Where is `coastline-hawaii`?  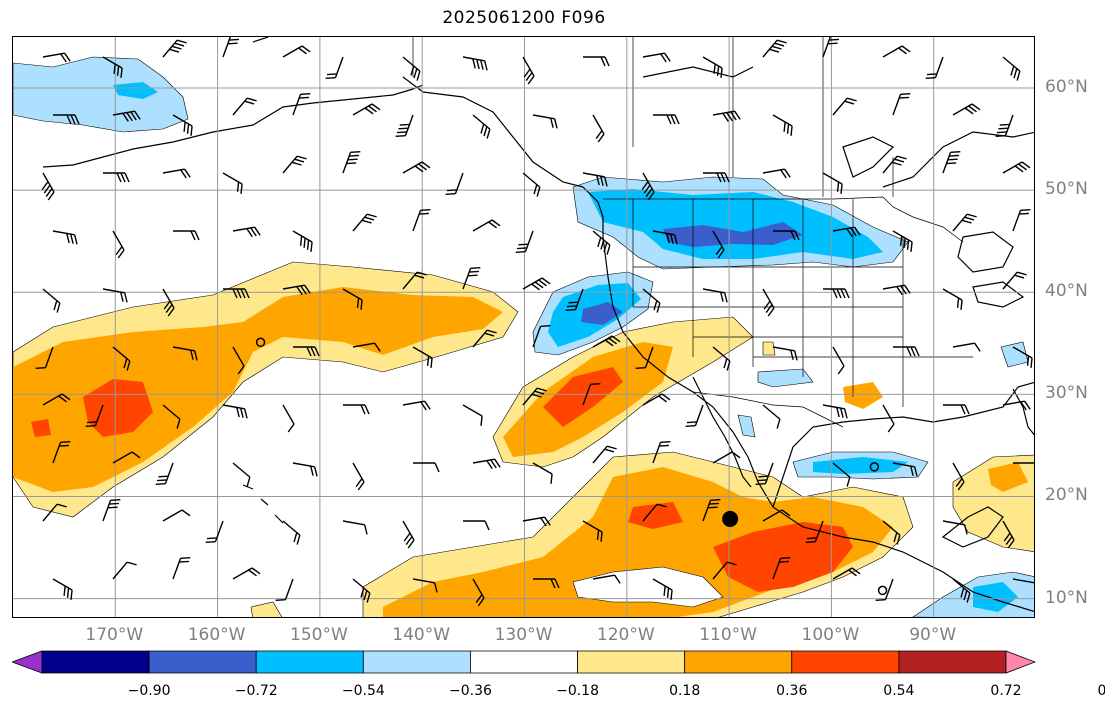 coastline-hawaii is located at coordinates (263, 504).